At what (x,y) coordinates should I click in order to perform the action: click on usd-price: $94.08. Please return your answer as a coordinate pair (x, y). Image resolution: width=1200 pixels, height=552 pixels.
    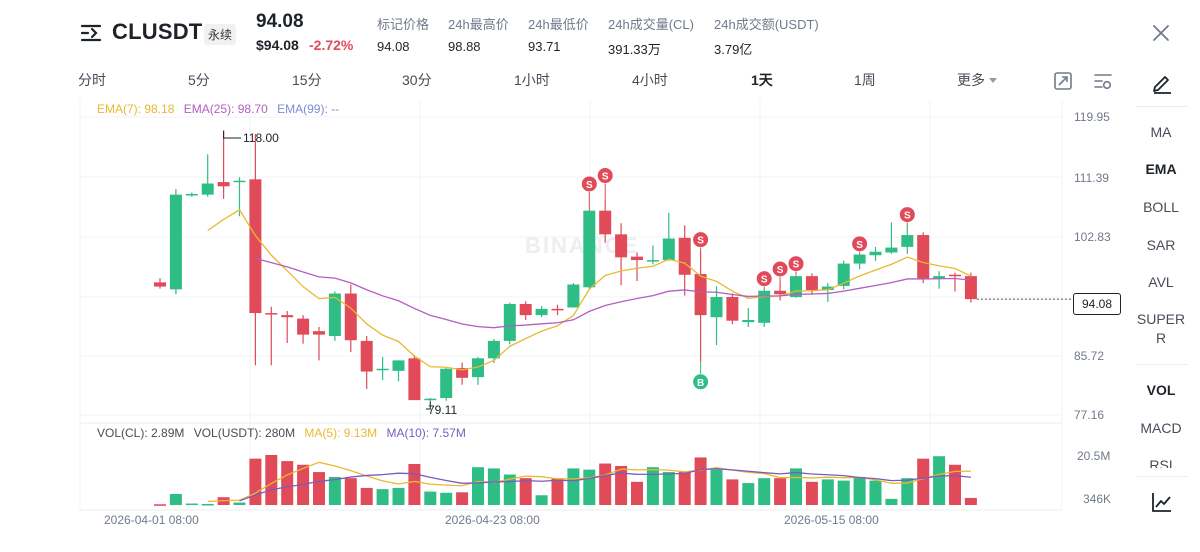
    Looking at the image, I should click on (277, 45).